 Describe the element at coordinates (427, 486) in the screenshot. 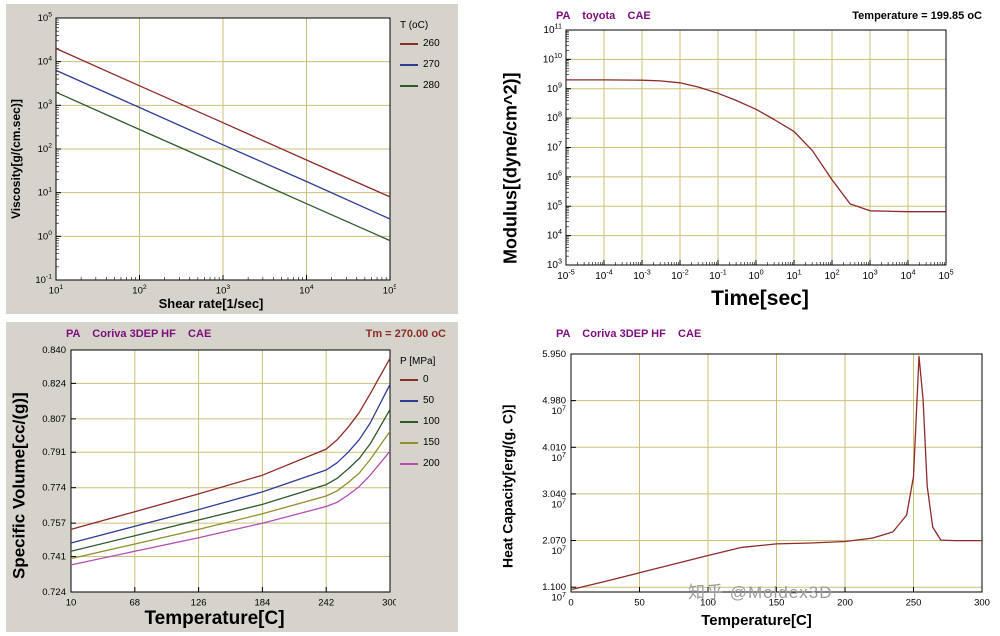

I see `pressure-legend: P [MPa] 0 50 100 150 200` at that location.